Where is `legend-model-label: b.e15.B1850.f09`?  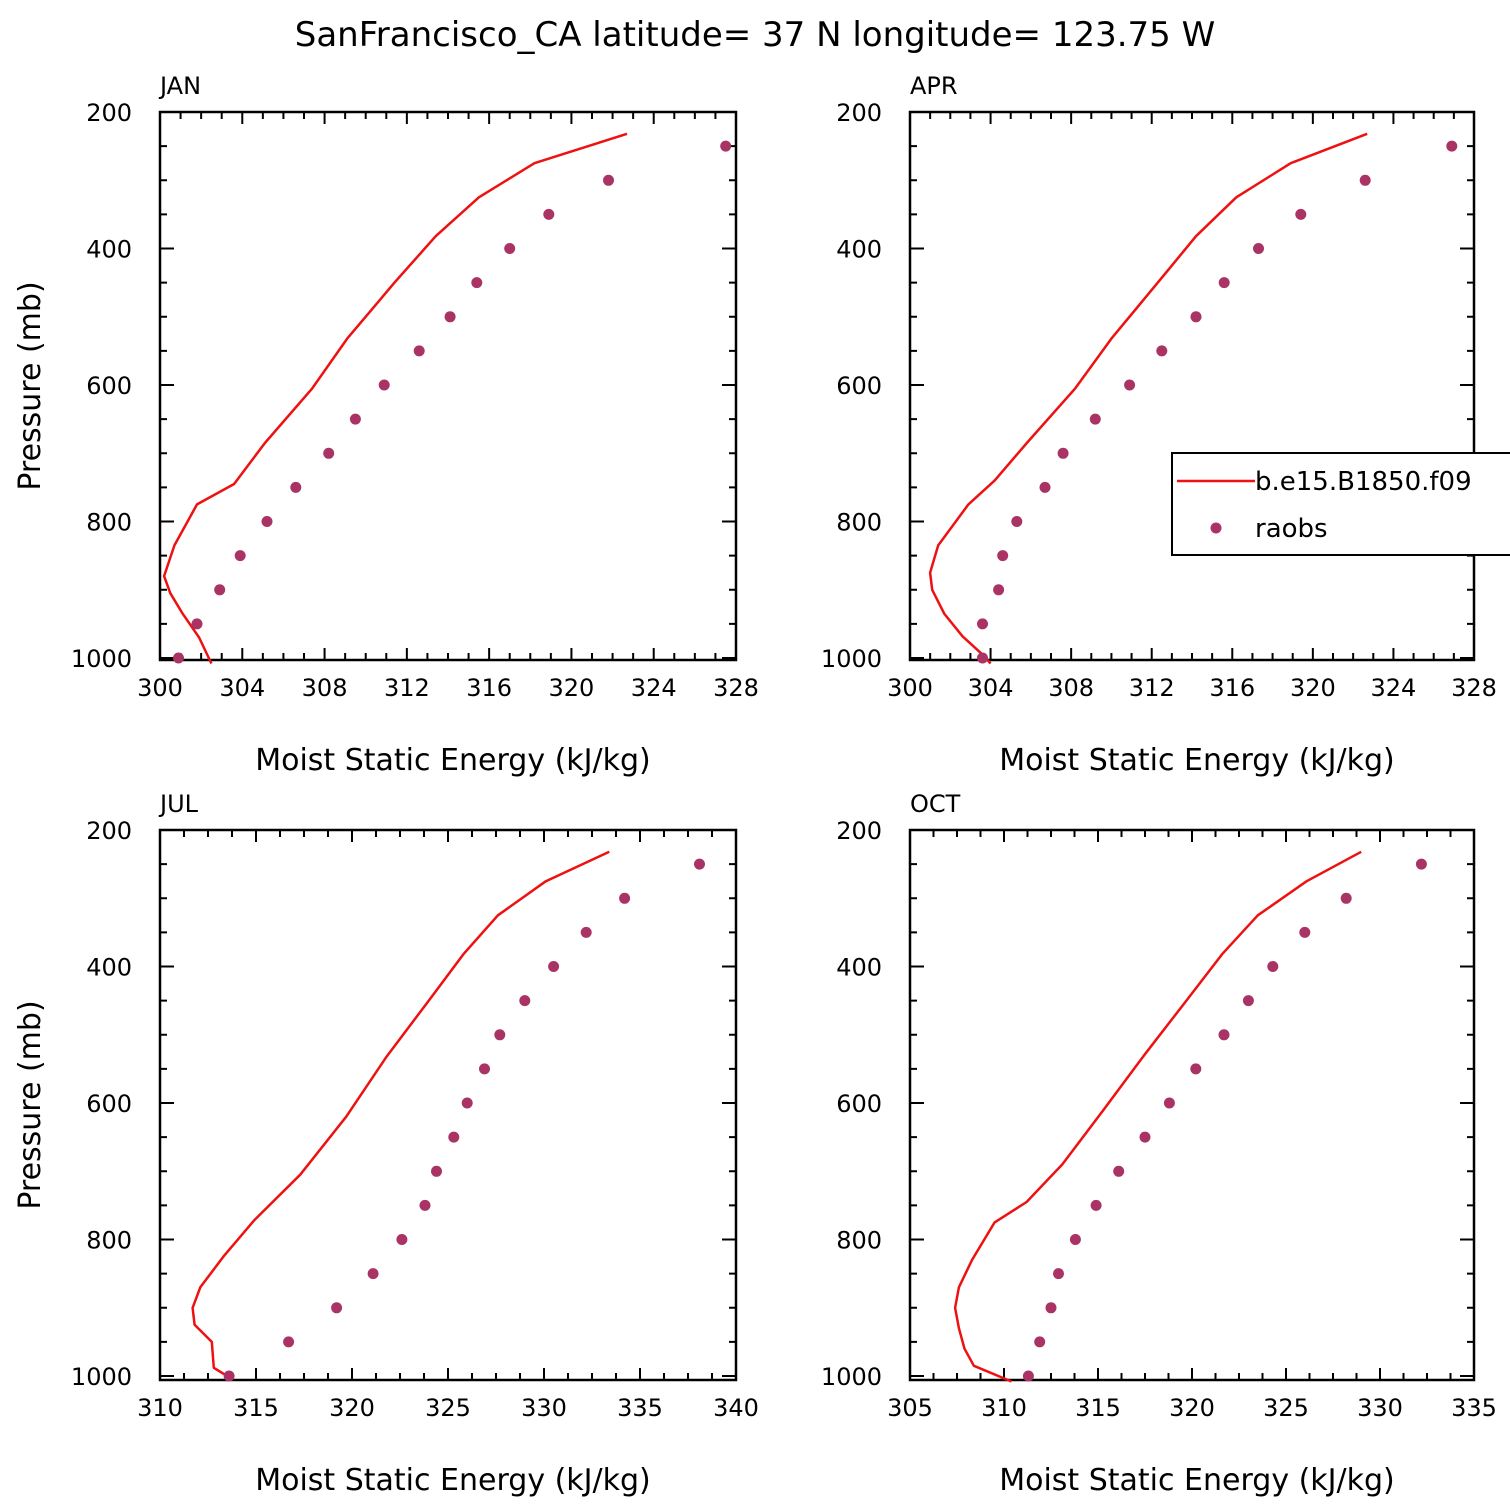
legend-model-label: b.e15.B1850.f09 is located at coordinates (1363, 482).